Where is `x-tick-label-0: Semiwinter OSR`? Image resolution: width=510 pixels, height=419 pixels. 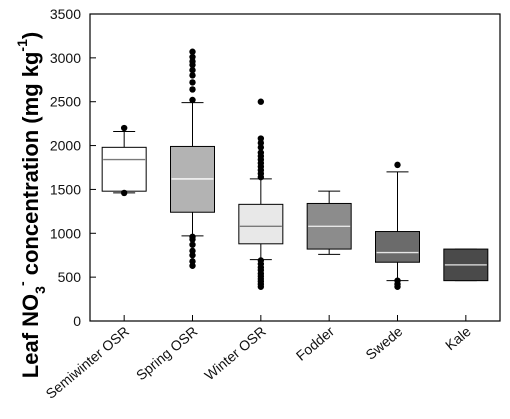 x-tick-label-0: Semiwinter OSR is located at coordinates (88, 362).